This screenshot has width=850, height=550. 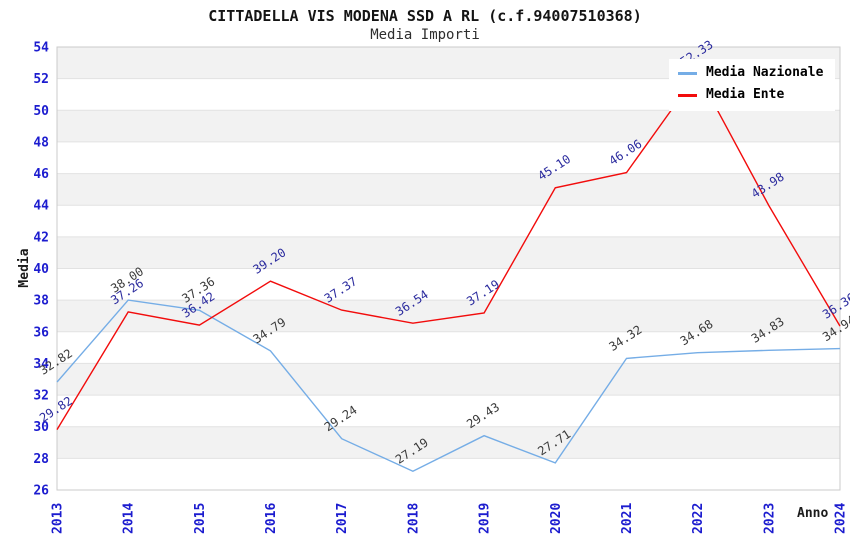 I want to click on x-tick-label: 2024, so click(x=841, y=518).